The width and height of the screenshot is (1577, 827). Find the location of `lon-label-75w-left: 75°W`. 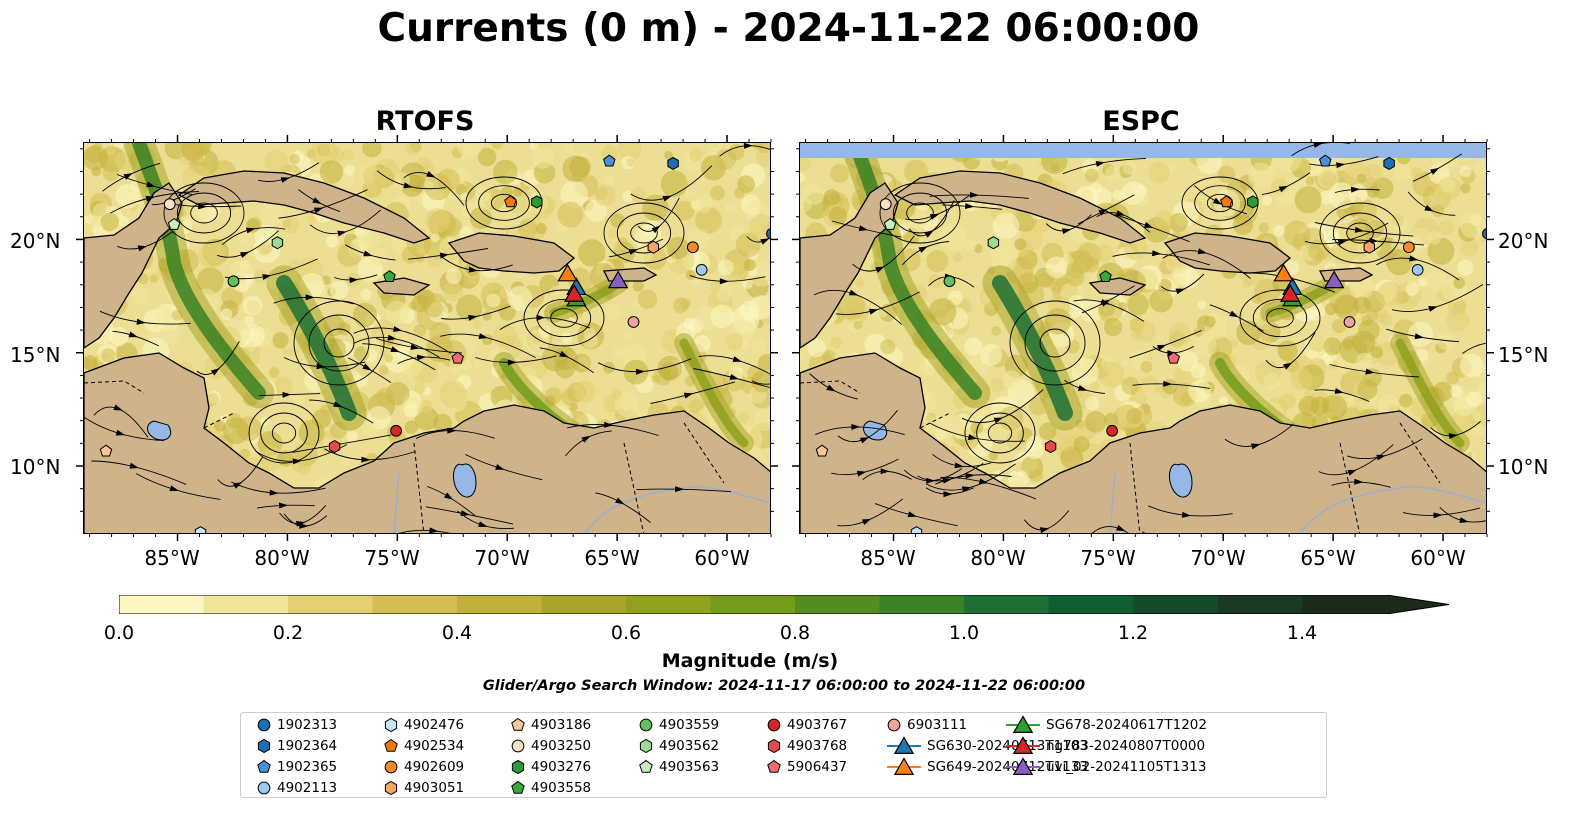

lon-label-75w-left: 75°W is located at coordinates (392, 558).